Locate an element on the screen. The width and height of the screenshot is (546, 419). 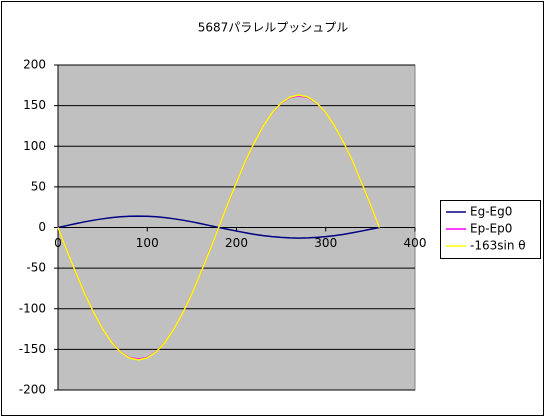
x-tick-label: 200 is located at coordinates (236, 243).